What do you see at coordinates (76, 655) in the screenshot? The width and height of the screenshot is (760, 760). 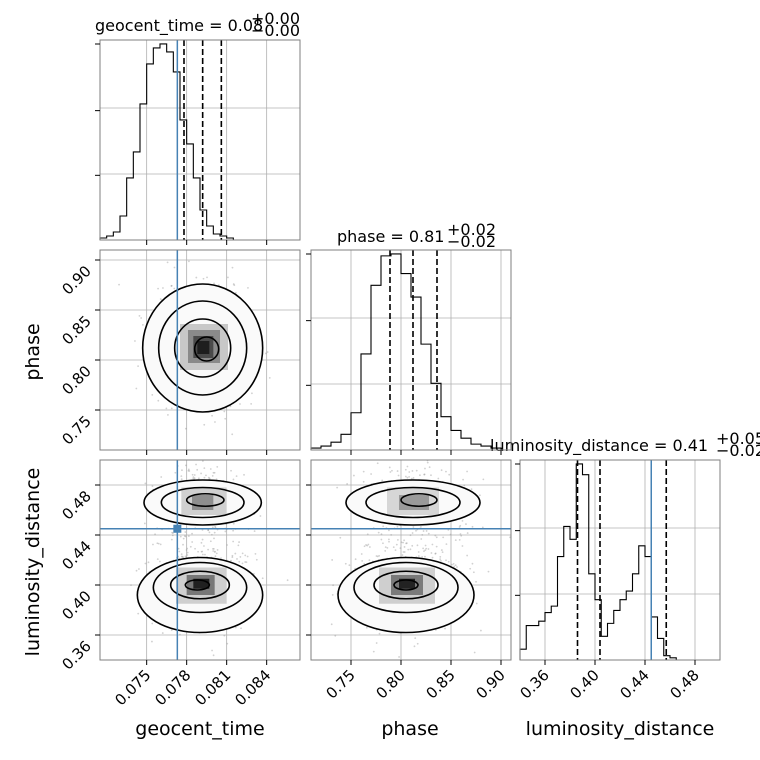 I see `y-tick-label: 0.36` at bounding box center [76, 655].